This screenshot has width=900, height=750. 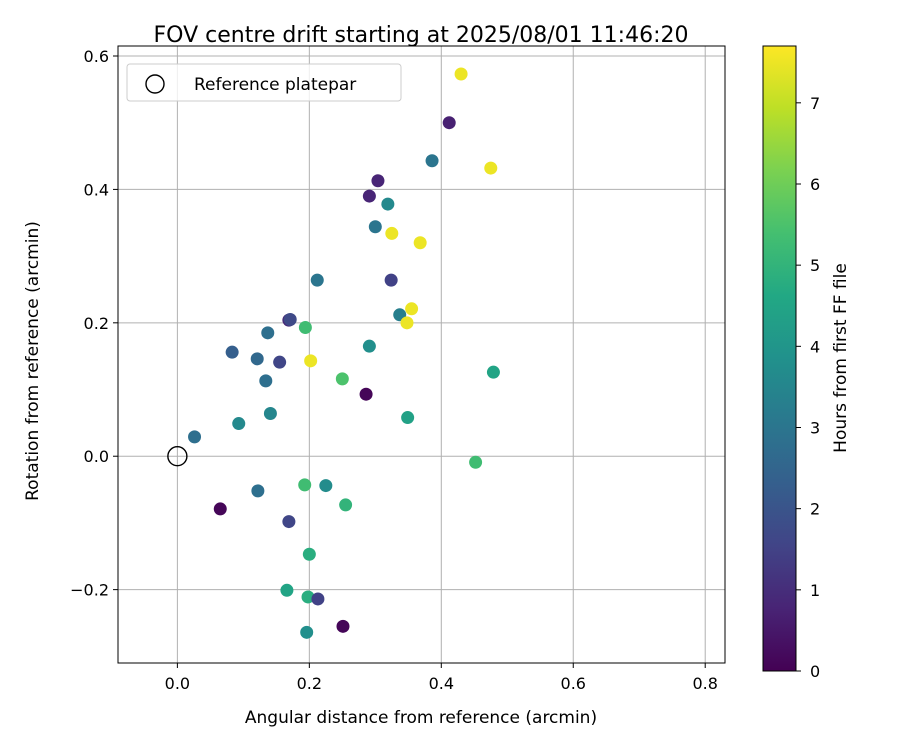 What do you see at coordinates (309, 683) in the screenshot?
I see `x-tick-label: 0.2` at bounding box center [309, 683].